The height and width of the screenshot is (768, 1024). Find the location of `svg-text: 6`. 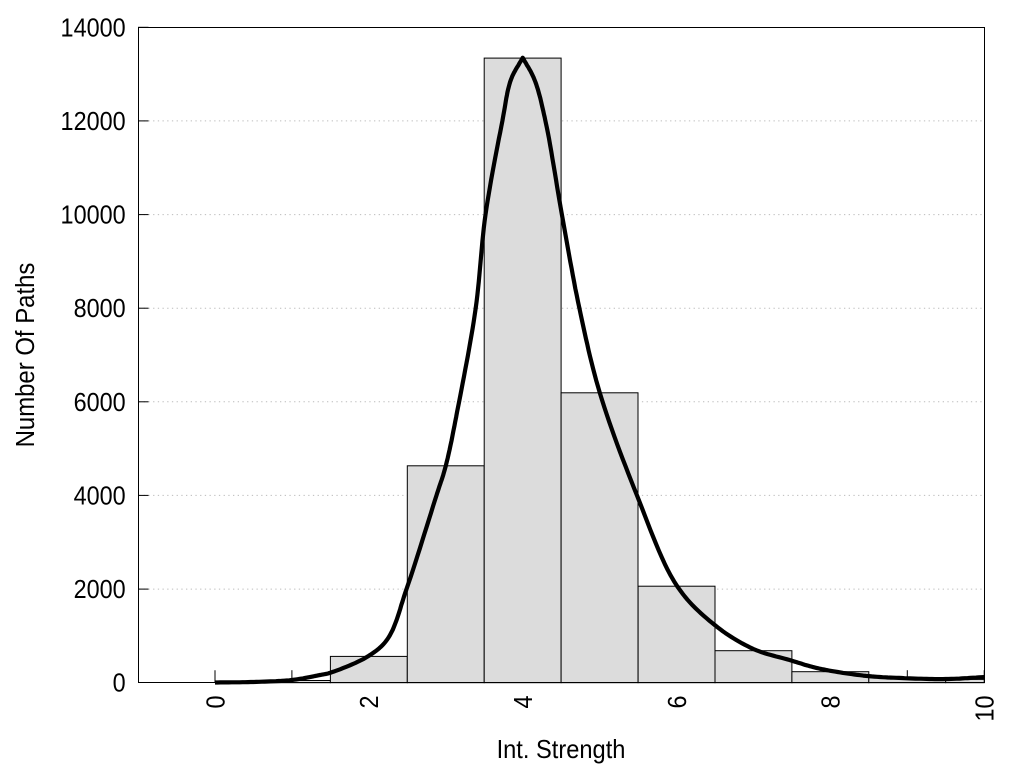

svg-text: 6 is located at coordinates (678, 702).